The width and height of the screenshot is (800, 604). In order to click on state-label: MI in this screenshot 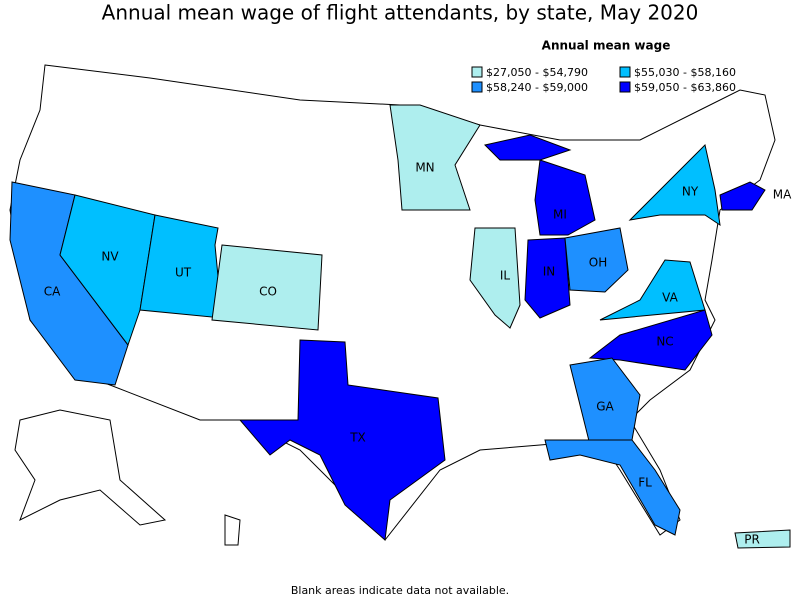, I will do `click(560, 215)`.